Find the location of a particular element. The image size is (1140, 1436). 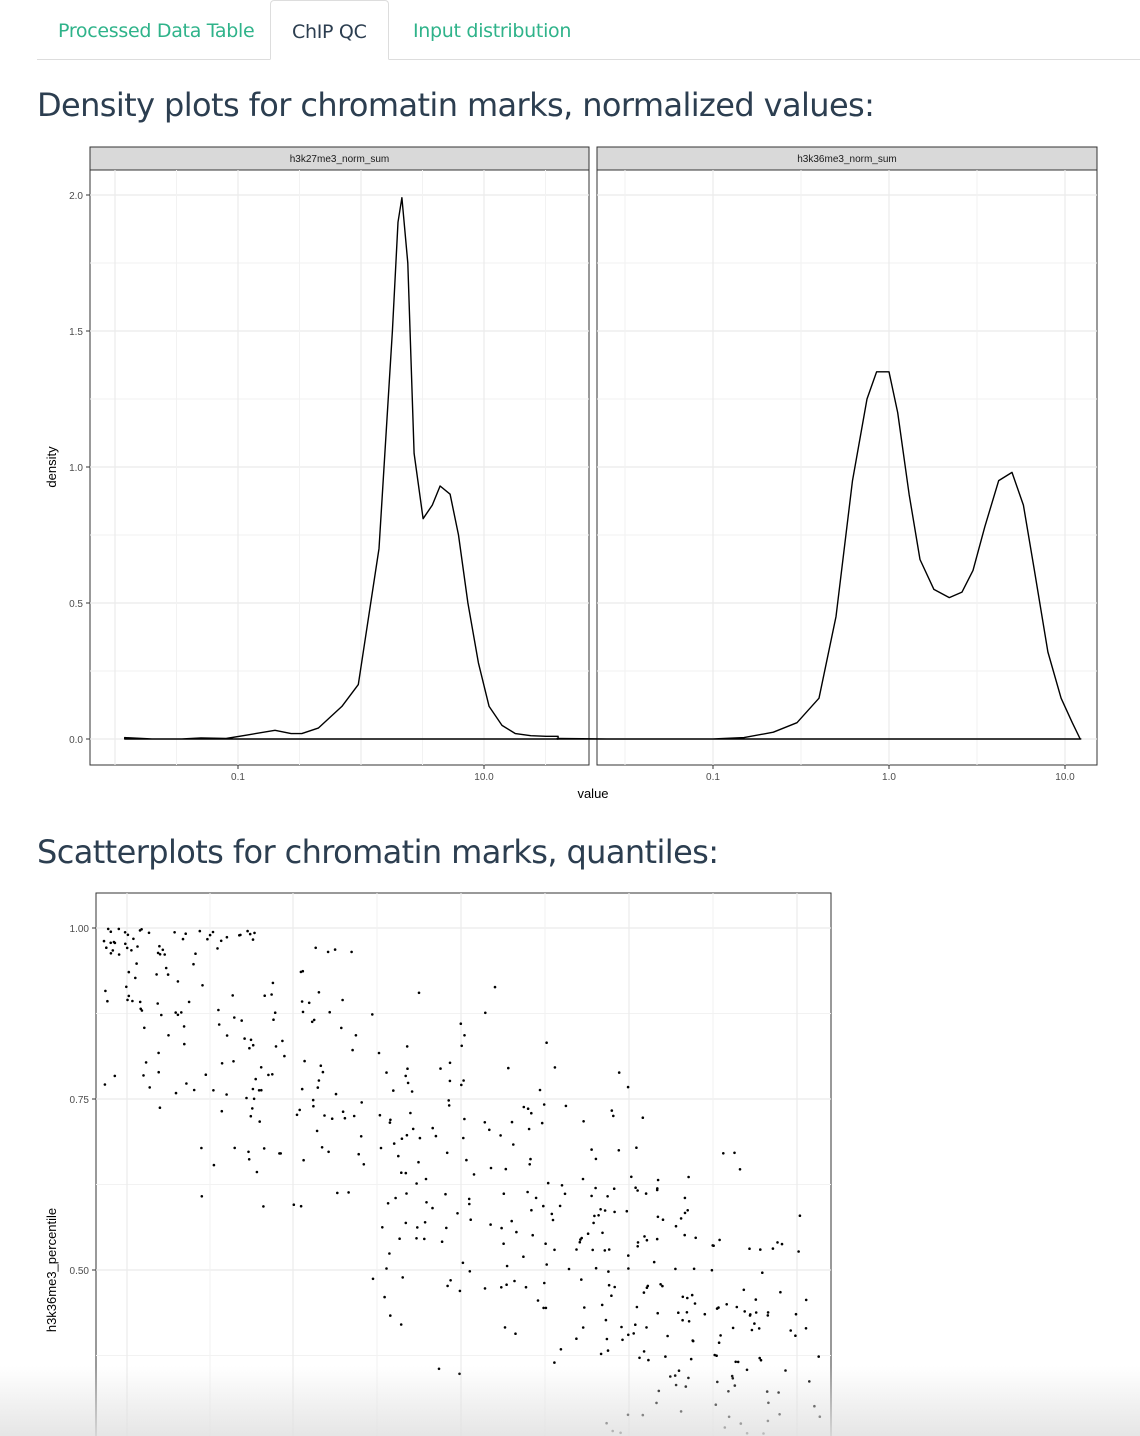

y-tick-label: 0.75 is located at coordinates (80, 1100).